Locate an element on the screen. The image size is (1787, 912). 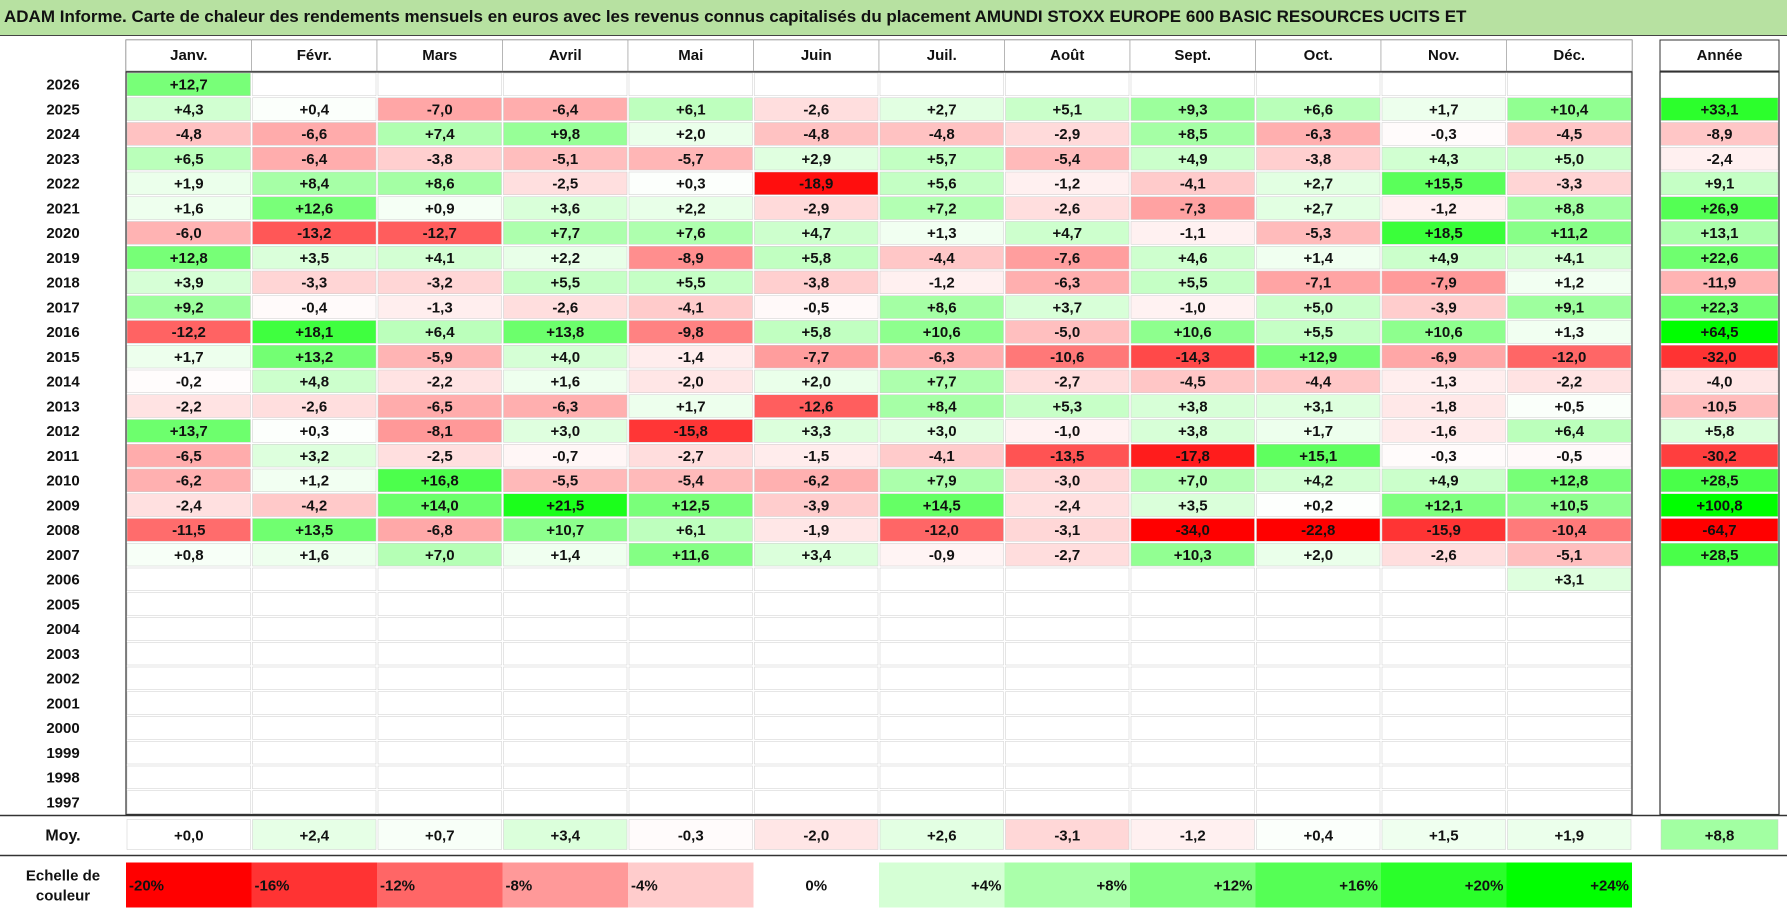
heatmap-cell-value: +9,2 is located at coordinates (189, 307).